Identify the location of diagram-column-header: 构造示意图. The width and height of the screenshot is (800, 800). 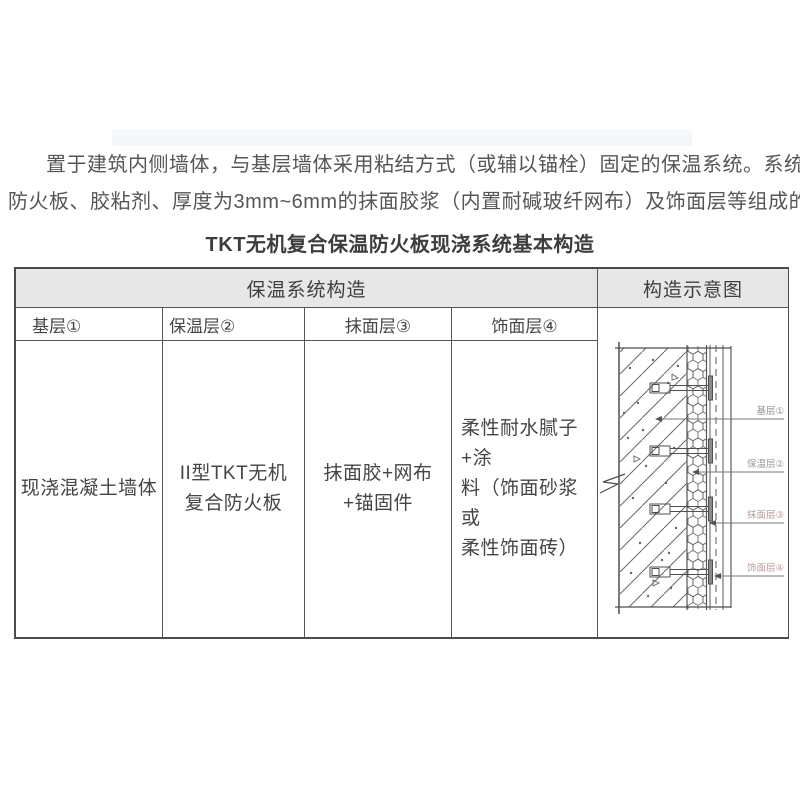
(693, 288).